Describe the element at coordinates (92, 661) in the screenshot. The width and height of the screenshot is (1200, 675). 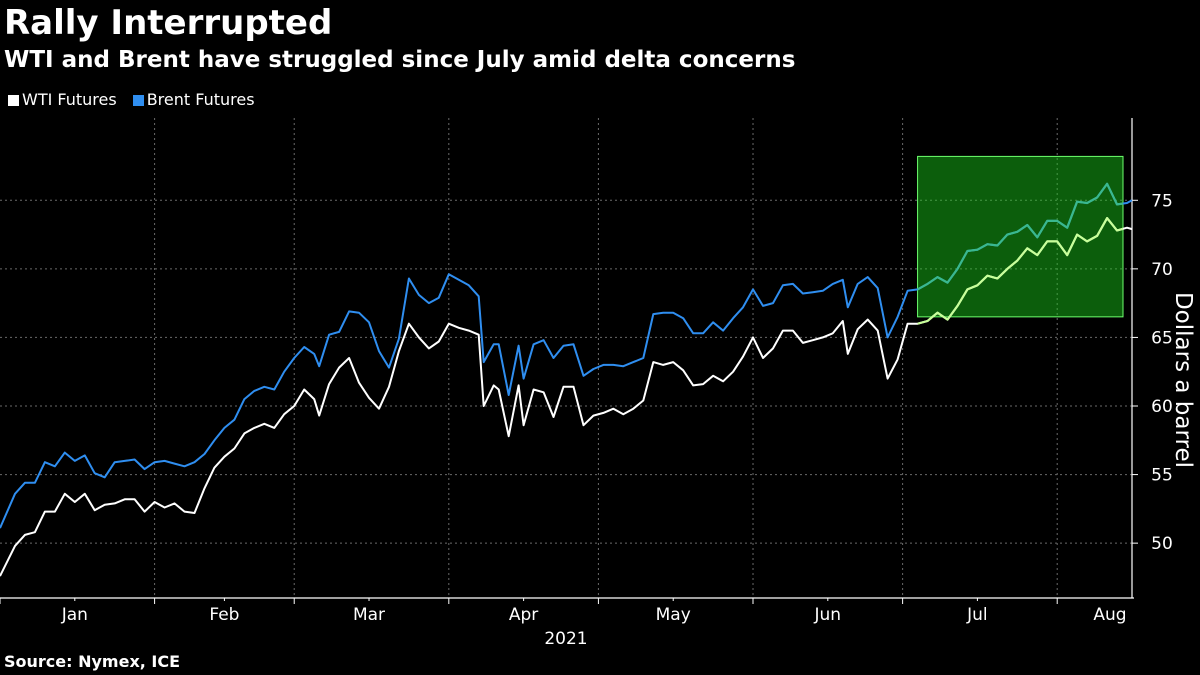
I see `source-note: Source: Nymex, ICE` at that location.